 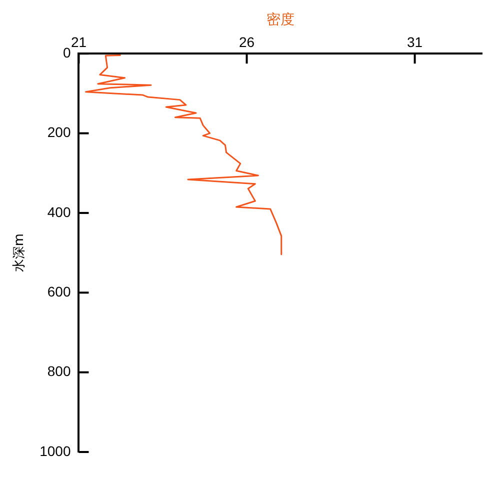 I want to click on x-tick-label: 21, so click(x=78, y=42).